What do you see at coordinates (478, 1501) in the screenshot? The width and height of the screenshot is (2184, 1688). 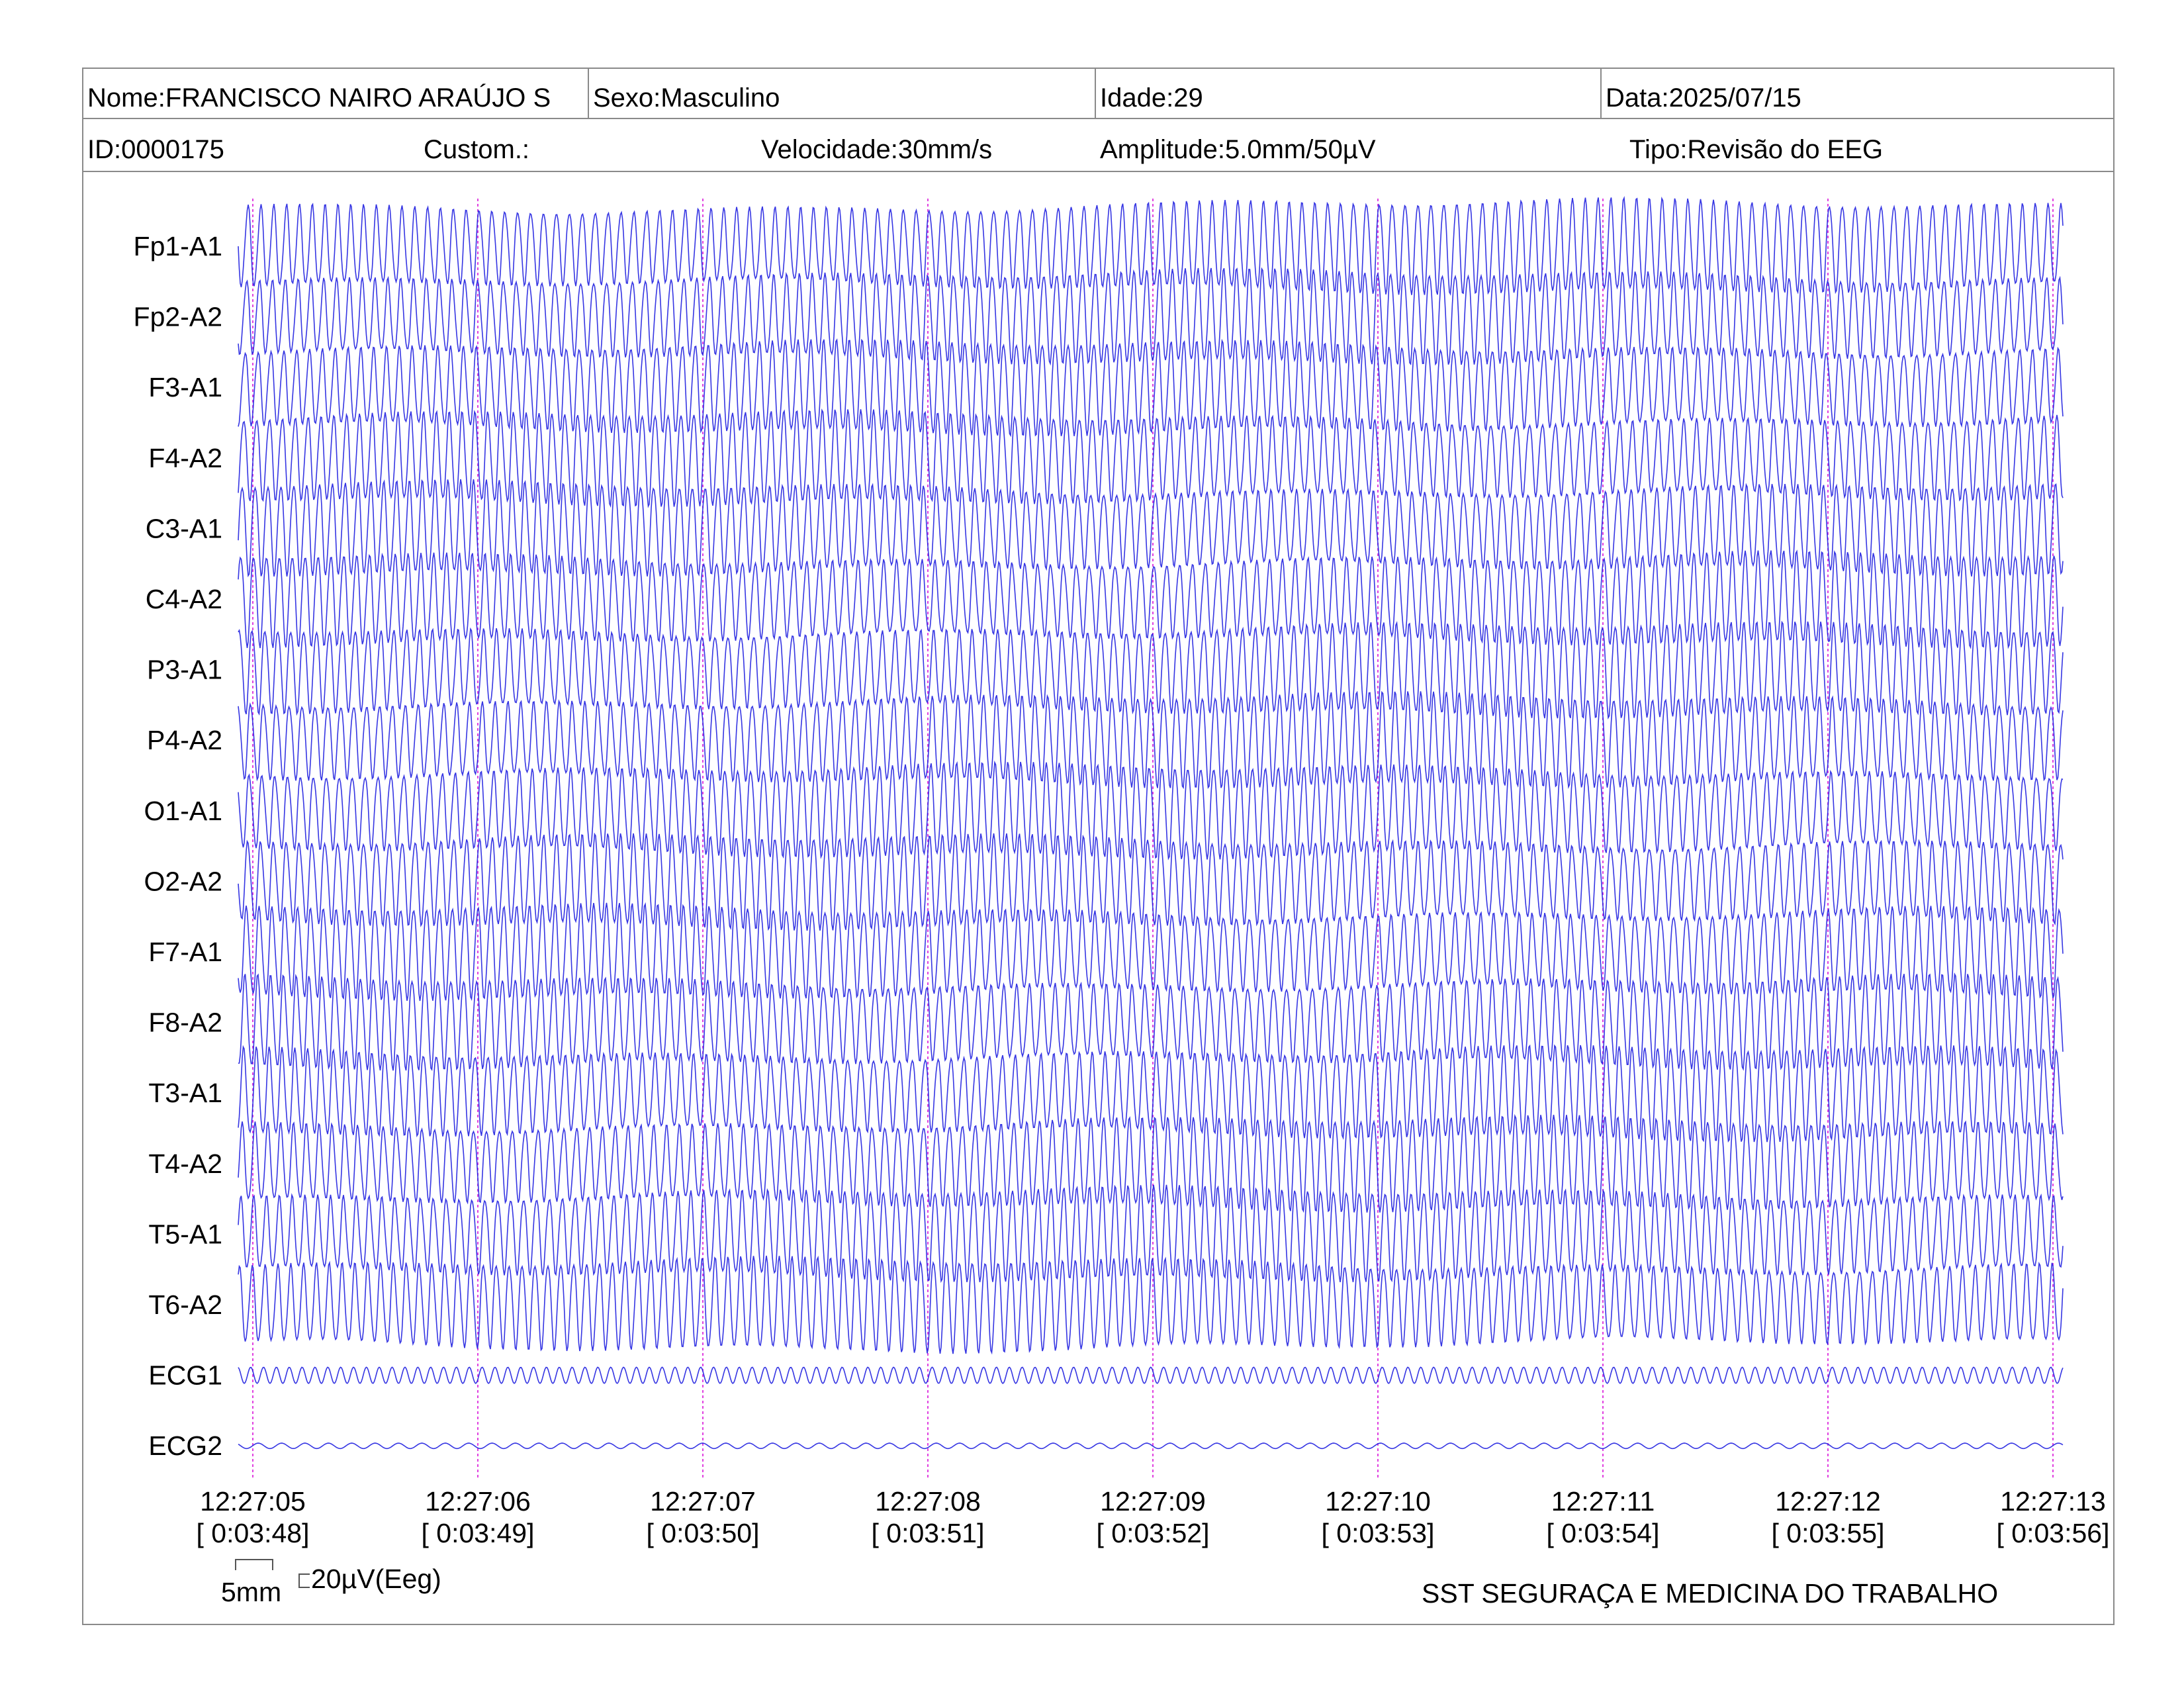 I see `time-tick-label: 12:27:06` at bounding box center [478, 1501].